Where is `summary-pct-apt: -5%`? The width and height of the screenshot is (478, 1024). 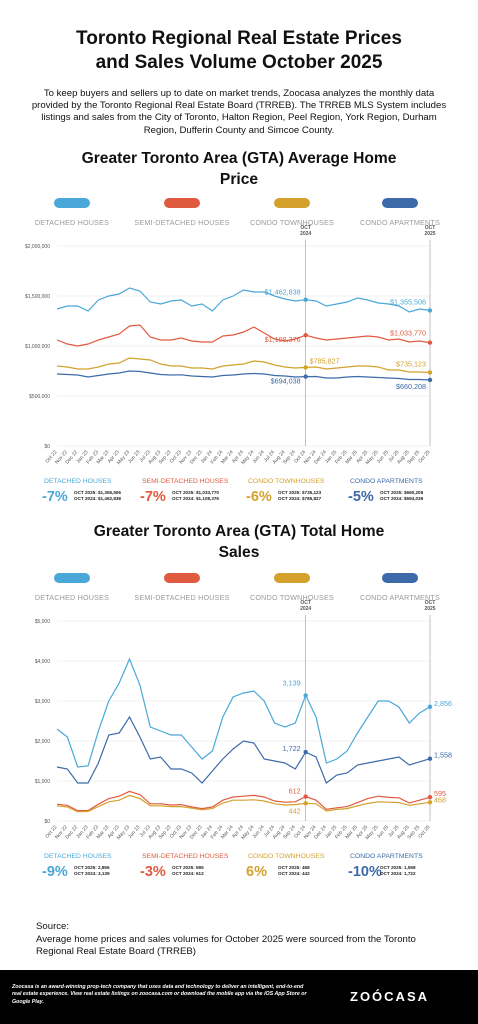 summary-pct-apt: -5% is located at coordinates (361, 497).